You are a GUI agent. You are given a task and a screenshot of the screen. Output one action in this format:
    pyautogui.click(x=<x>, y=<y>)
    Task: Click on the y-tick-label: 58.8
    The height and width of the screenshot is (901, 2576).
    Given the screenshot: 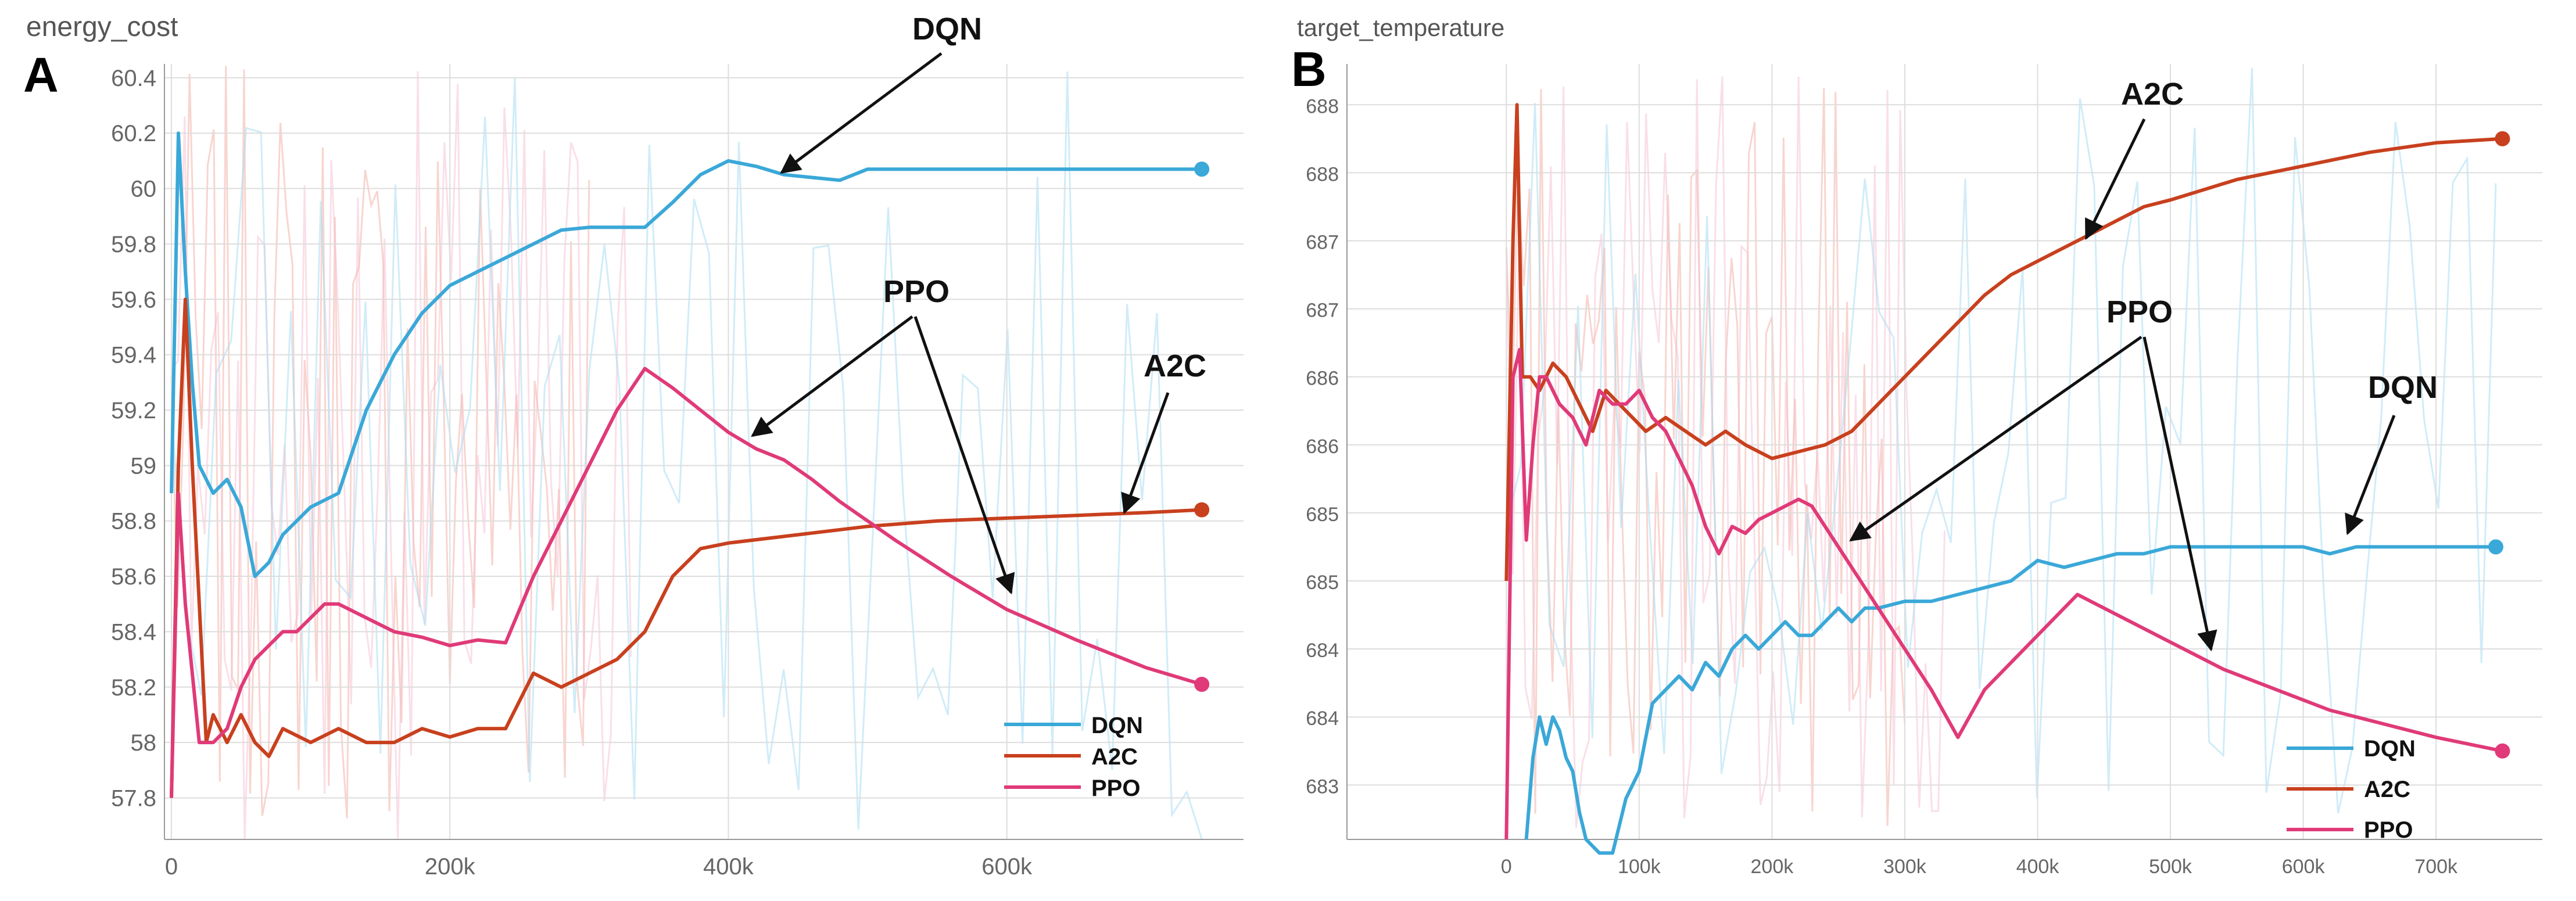 What is the action you would take?
    pyautogui.click(x=133, y=521)
    